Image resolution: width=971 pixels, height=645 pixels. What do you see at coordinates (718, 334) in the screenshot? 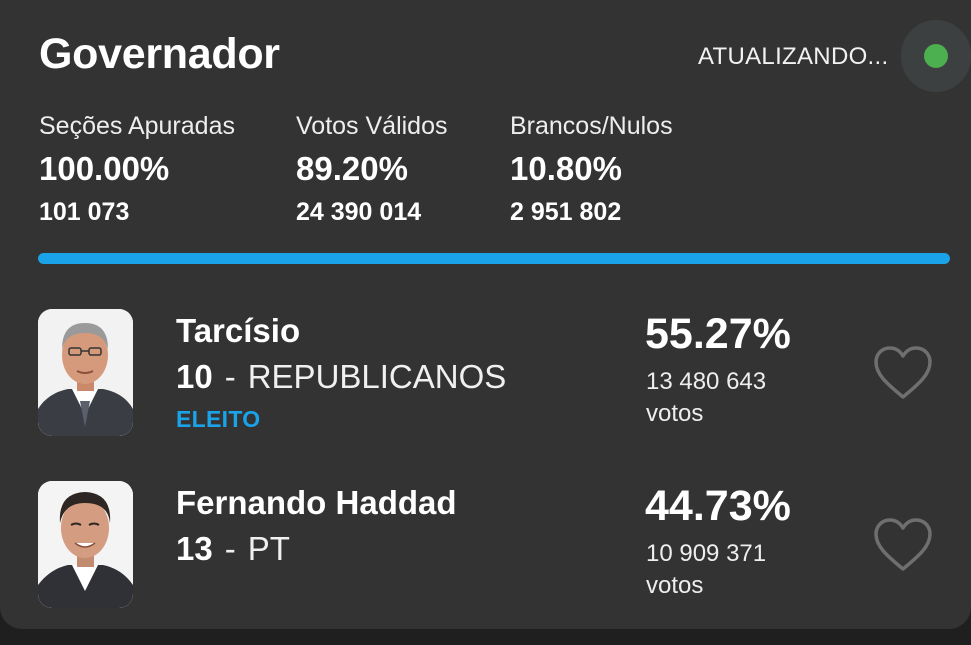
I see `candidate-percent: 55.27%` at bounding box center [718, 334].